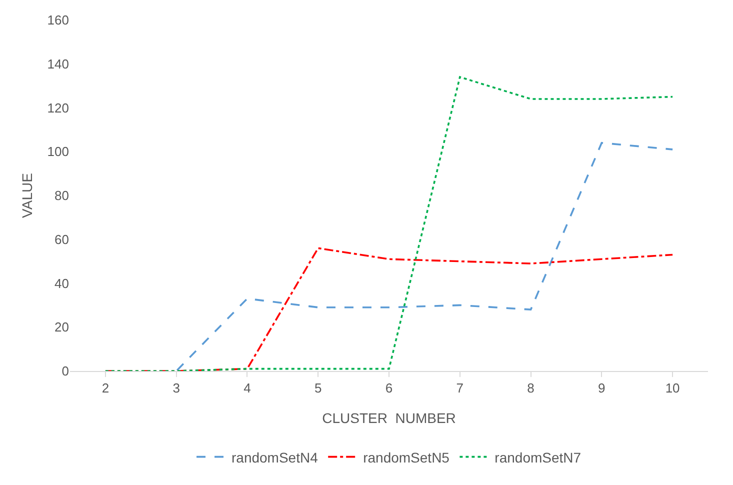 This screenshot has width=733, height=485. Describe the element at coordinates (530, 388) in the screenshot. I see `x-tick-label: 8` at that location.